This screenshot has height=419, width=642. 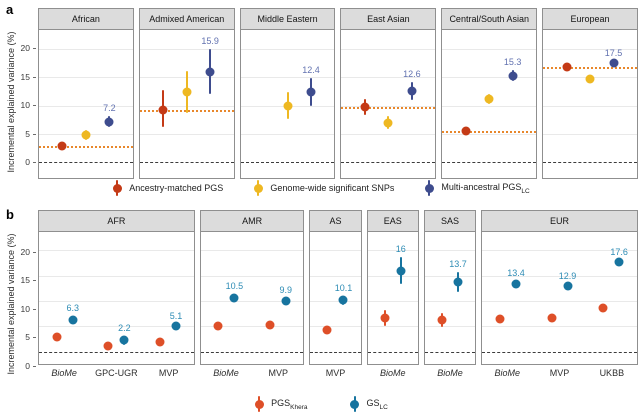 I want to click on value-label: 6.3, so click(x=73, y=307).